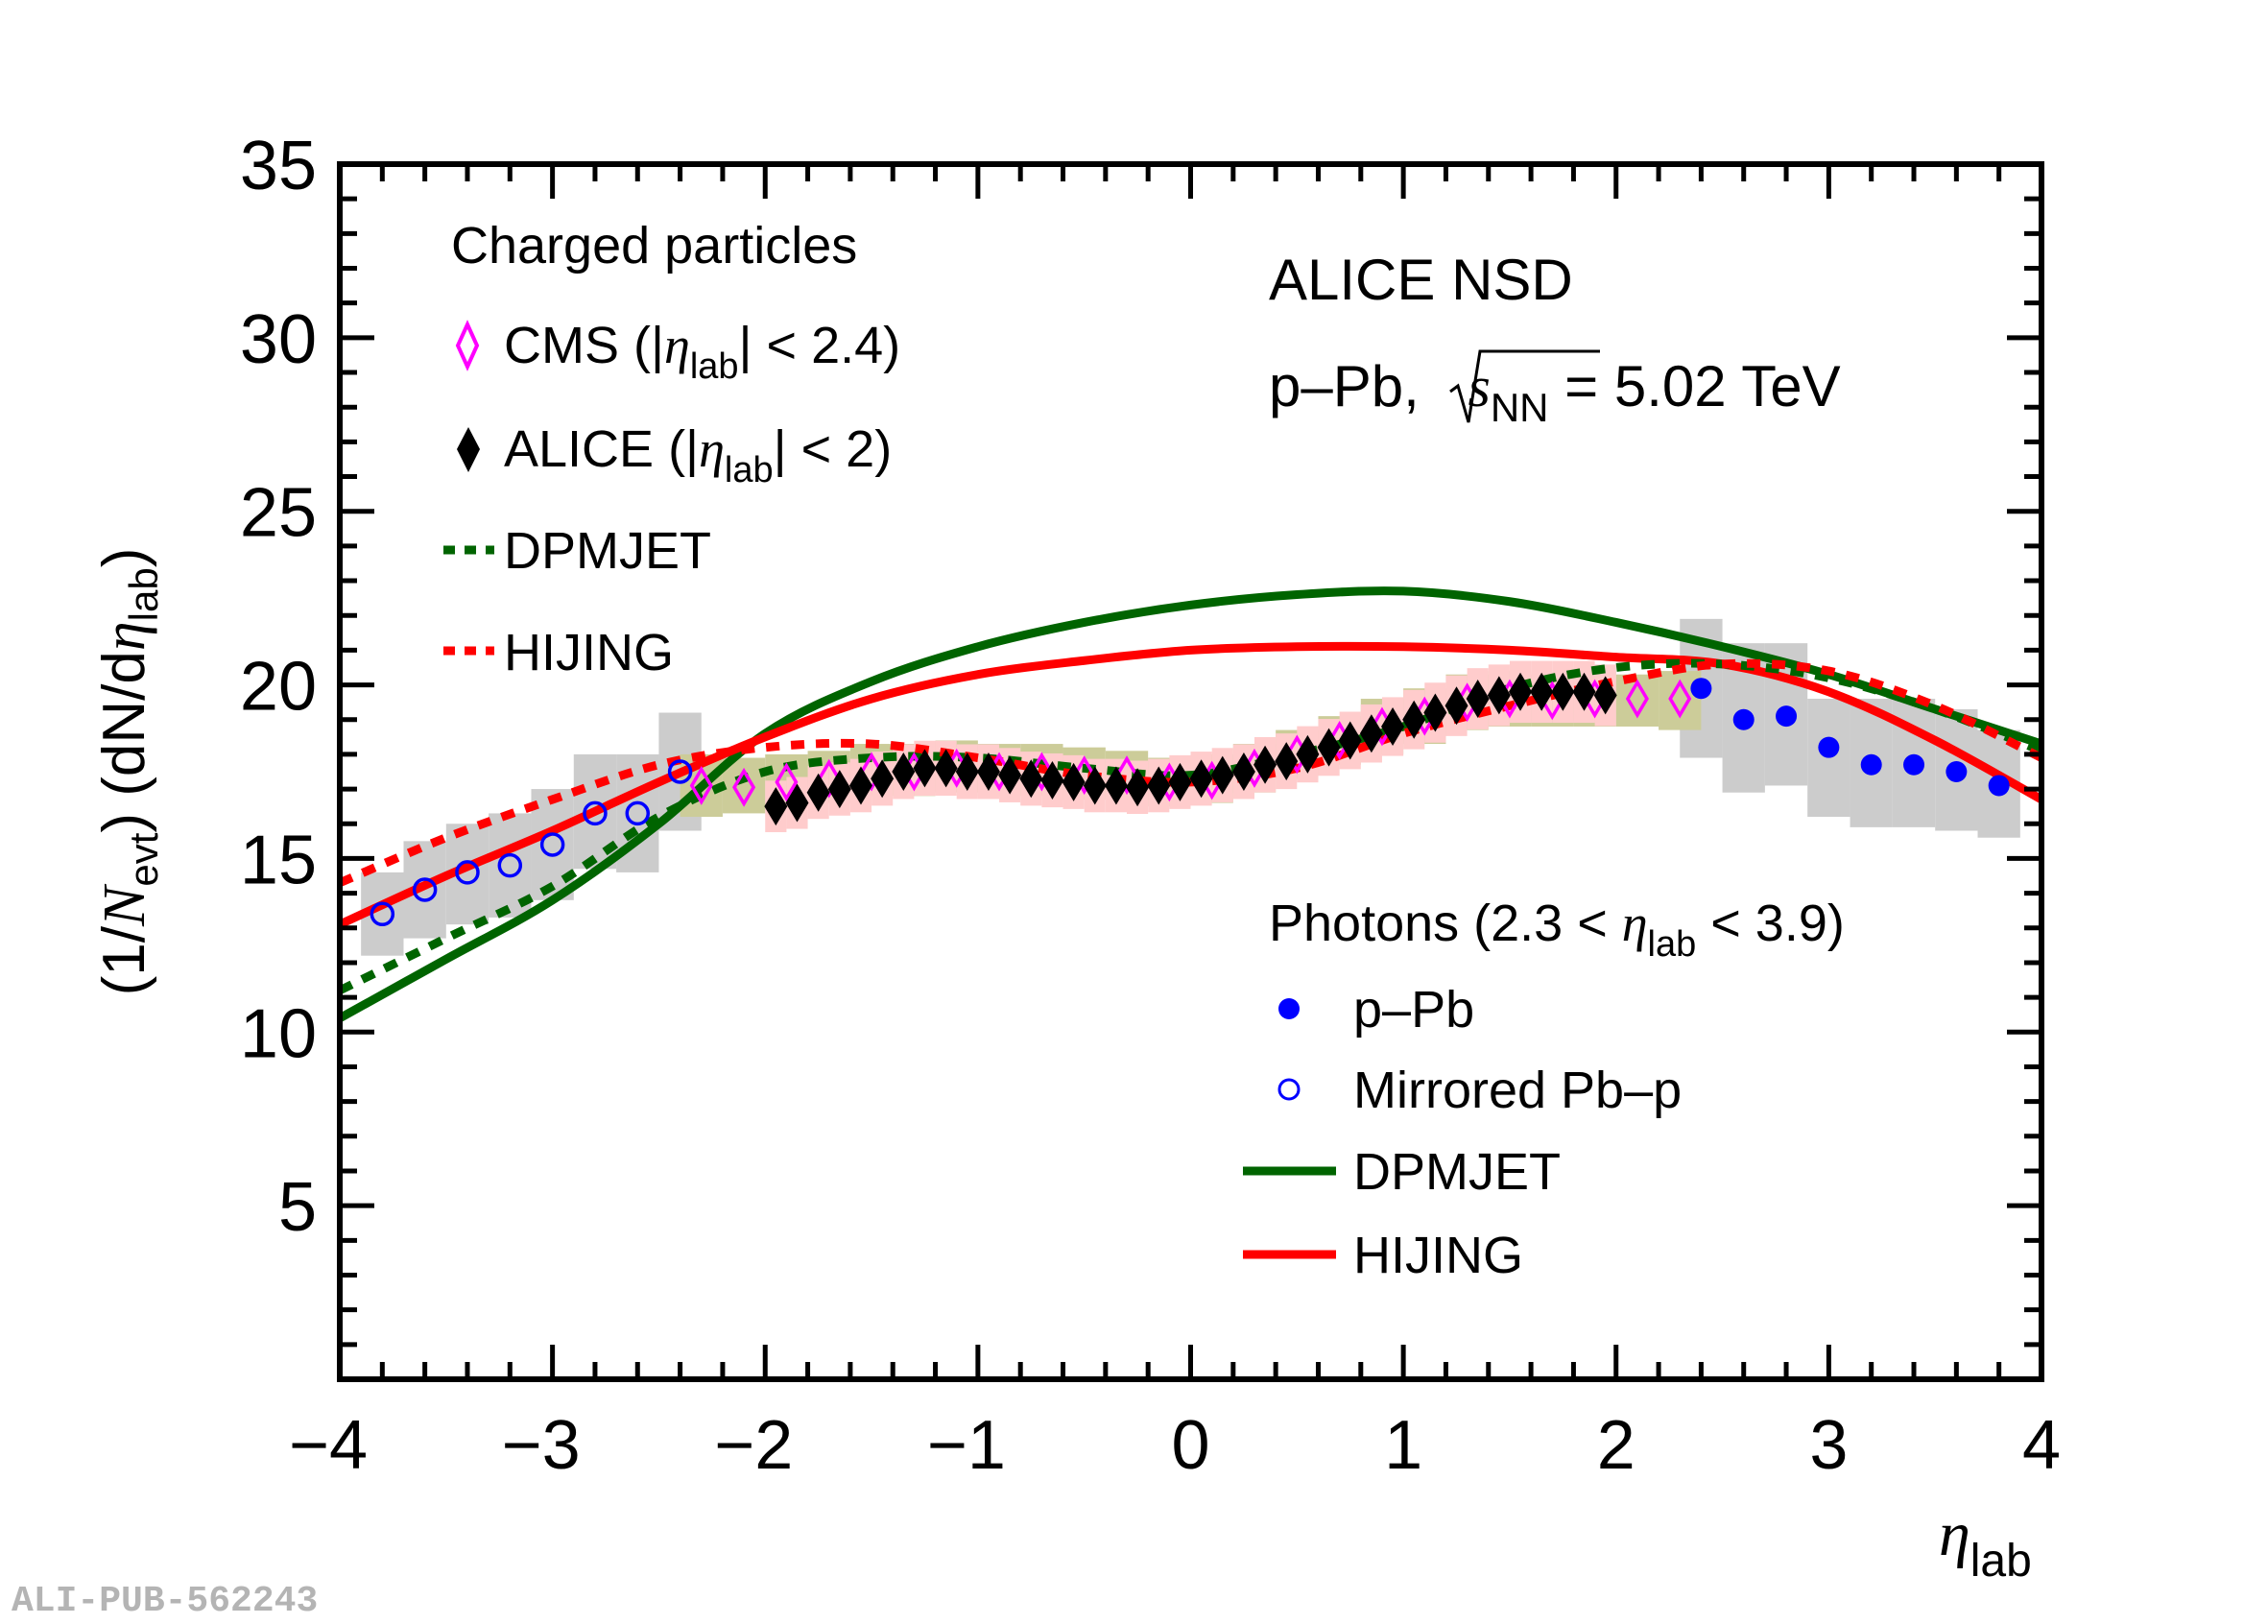 Image resolution: width=2268 pixels, height=1624 pixels. I want to click on legend-dpmjet-charged-label: DPMJET, so click(607, 551).